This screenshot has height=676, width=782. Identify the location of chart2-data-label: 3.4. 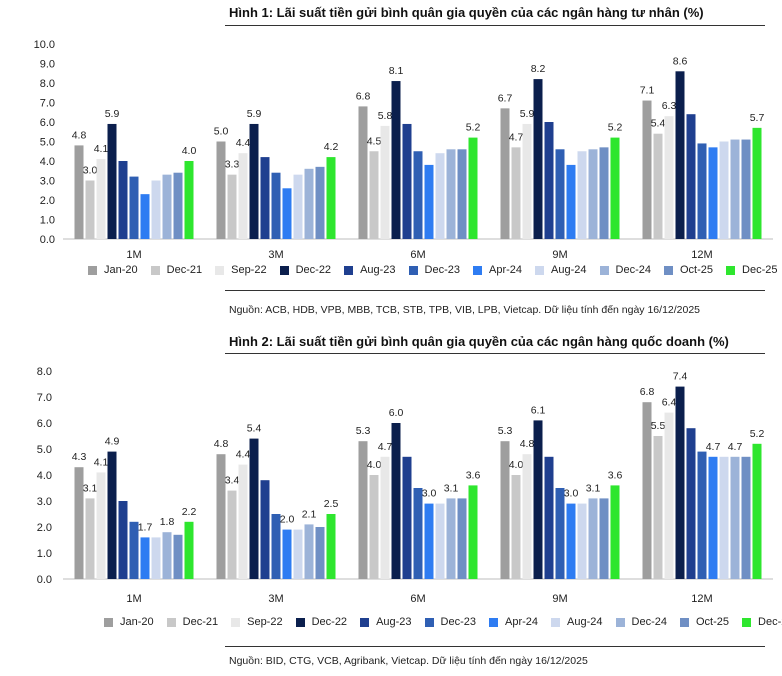
(232, 481).